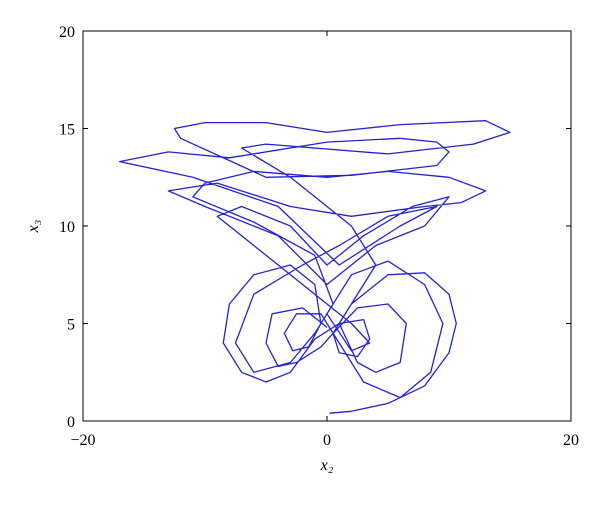 This screenshot has width=600, height=506. What do you see at coordinates (571, 440) in the screenshot?
I see `x-tick-label: 20` at bounding box center [571, 440].